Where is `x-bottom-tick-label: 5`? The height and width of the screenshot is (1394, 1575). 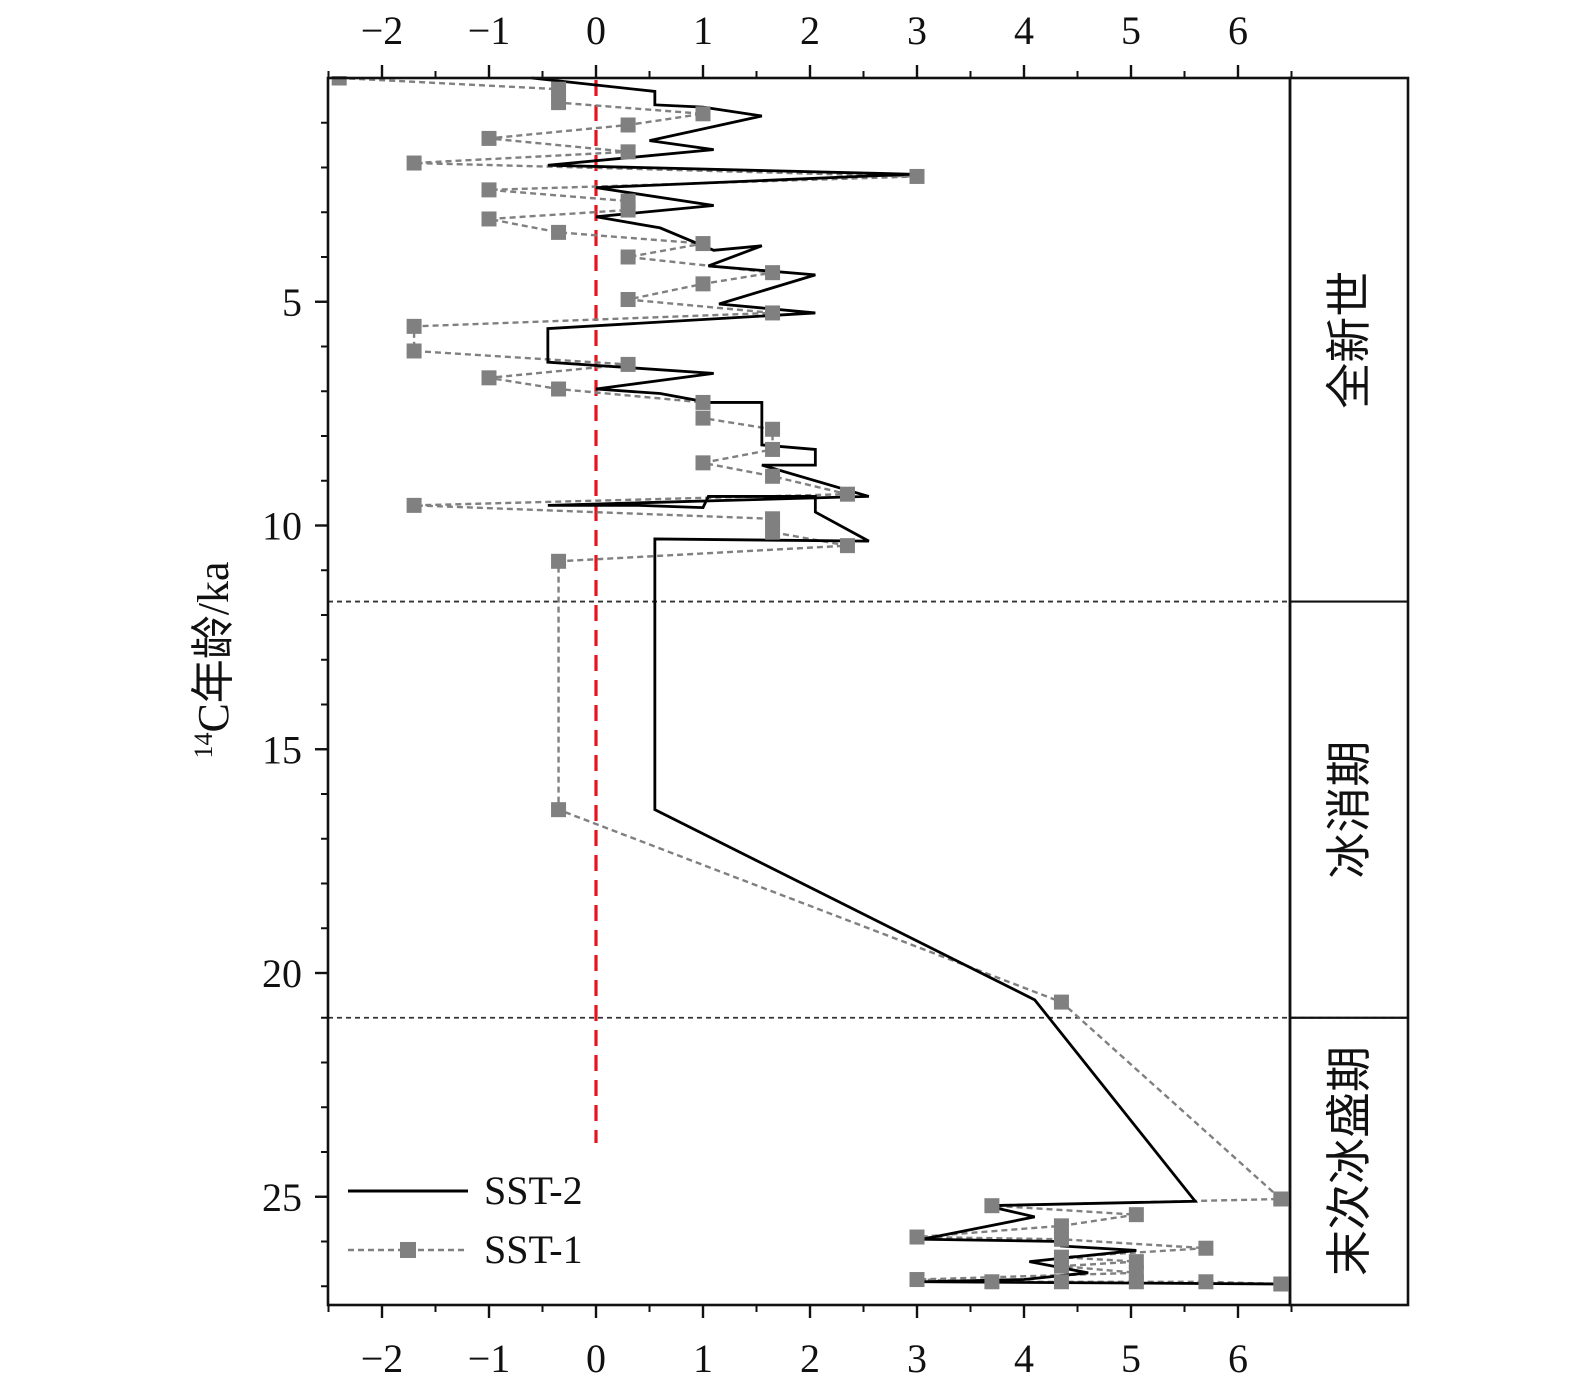 x-bottom-tick-label: 5 is located at coordinates (1131, 1358).